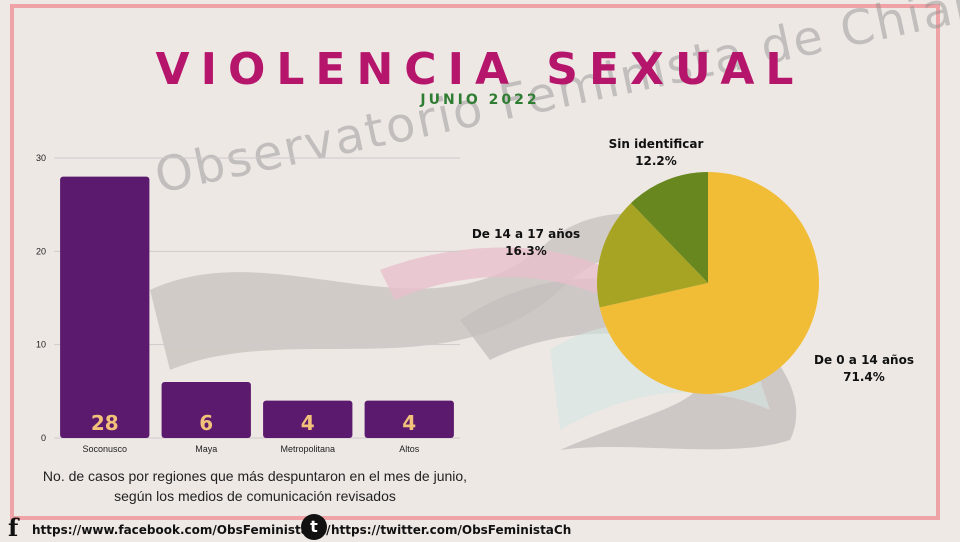 The width and height of the screenshot is (960, 542). I want to click on page-title: VIOLENCIA SEXUAL, so click(480, 69).